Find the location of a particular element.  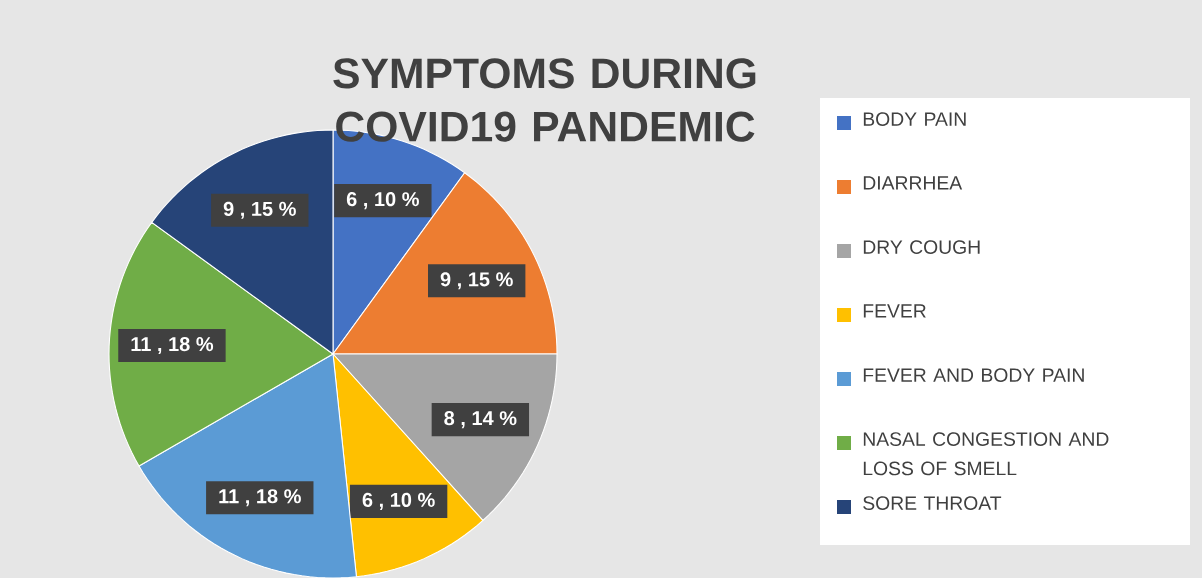

legend-label: FEVER is located at coordinates (894, 311).